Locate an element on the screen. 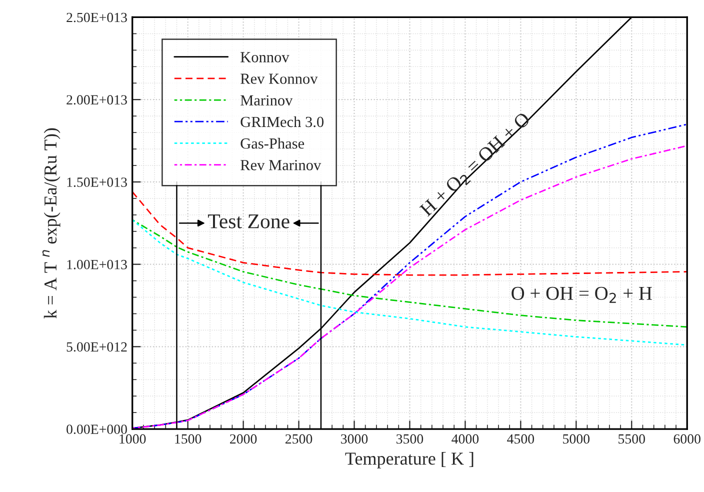  y-tick-label: 1.50E+013 is located at coordinates (97, 182).